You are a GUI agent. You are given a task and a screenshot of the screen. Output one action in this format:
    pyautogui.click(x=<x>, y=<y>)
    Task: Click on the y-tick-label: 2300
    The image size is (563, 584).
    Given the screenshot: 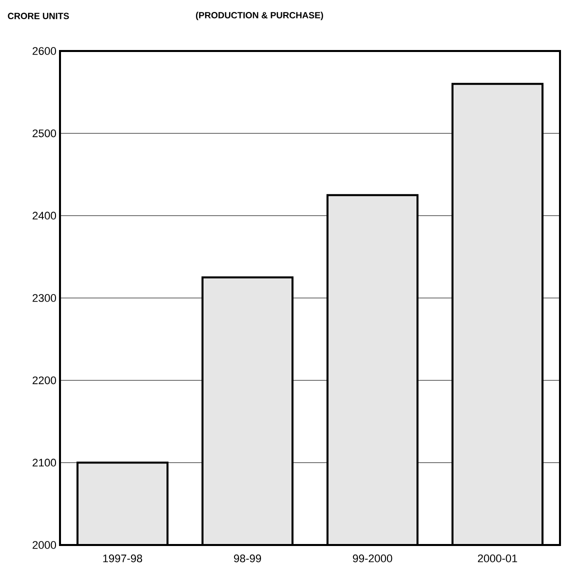 What is the action you would take?
    pyautogui.click(x=44, y=298)
    